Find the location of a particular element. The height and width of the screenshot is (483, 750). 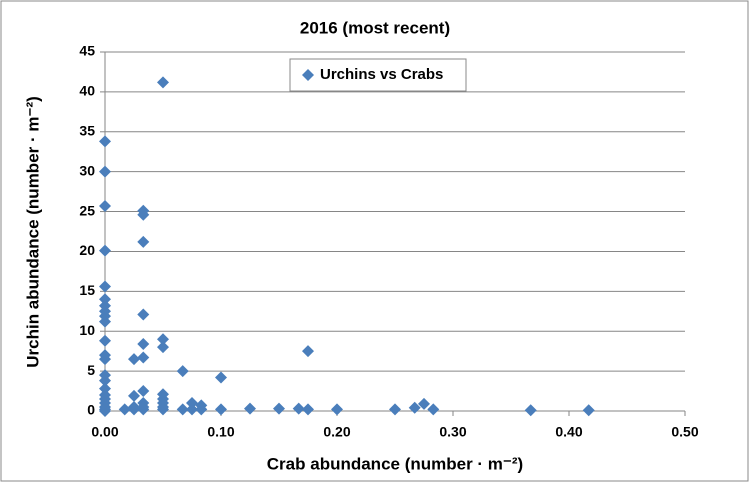

legend-box is located at coordinates (378, 75).